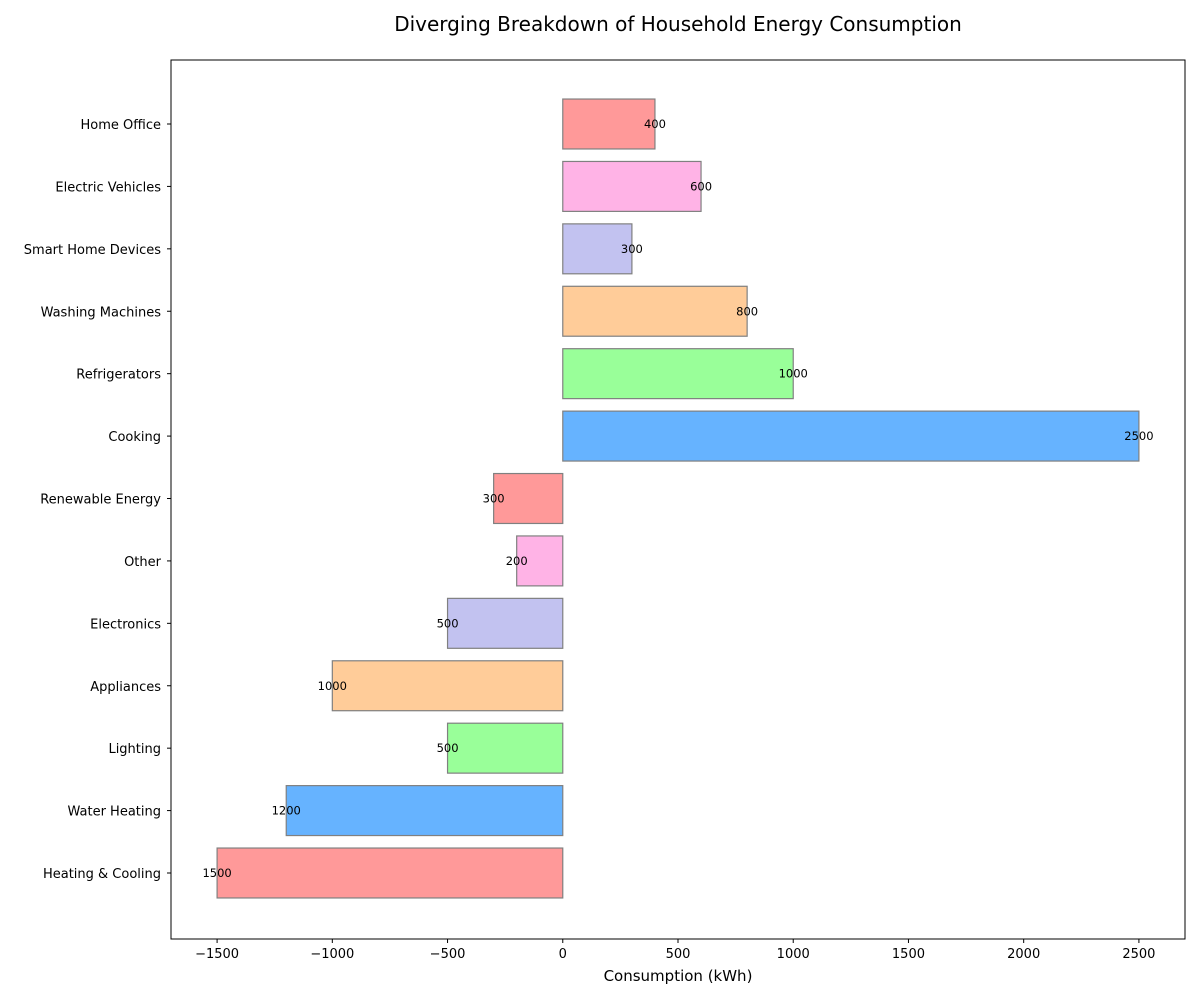 This screenshot has height=1000, width=1200. I want to click on x-tick-label: 500, so click(678, 954).